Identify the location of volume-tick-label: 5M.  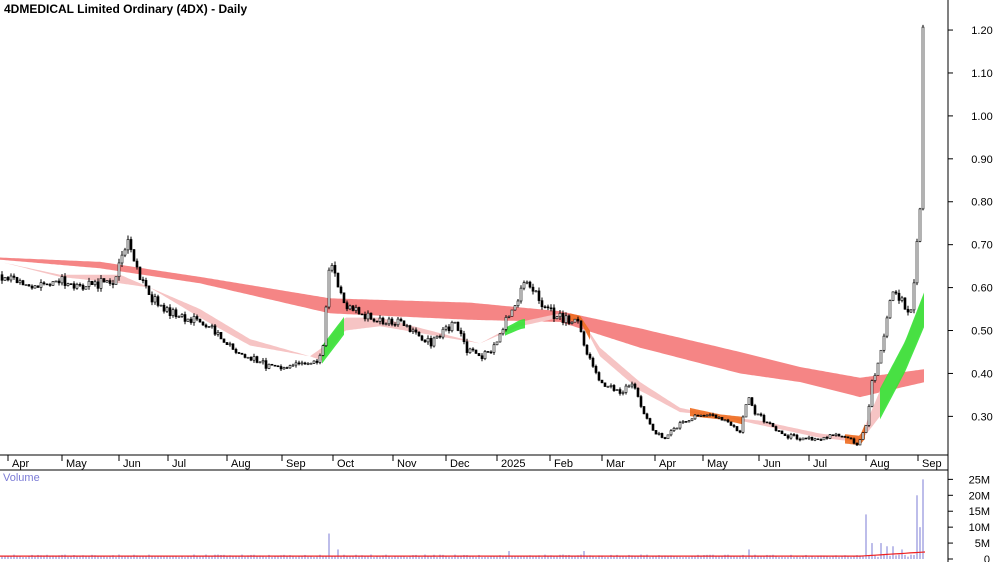
(982, 544).